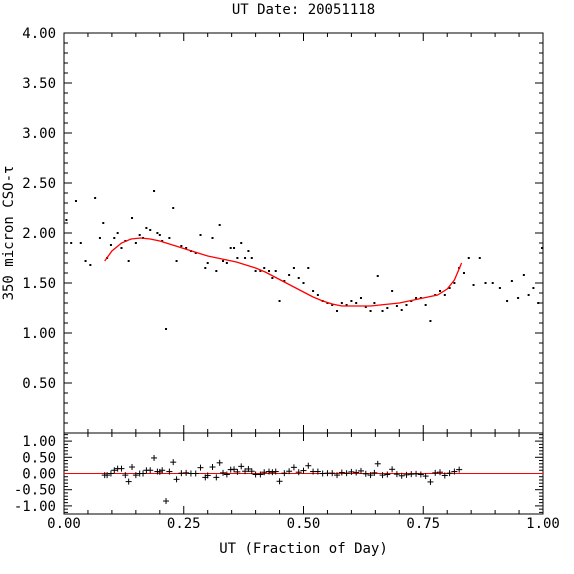 The image size is (574, 574). I want to click on x-tick-label: 0.00, so click(64, 524).